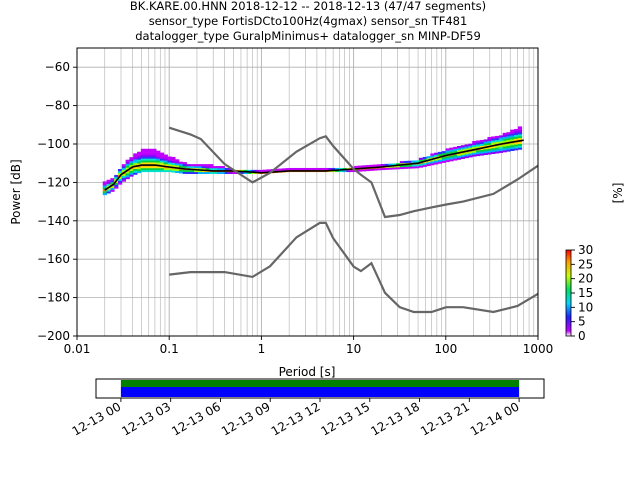 Image resolution: width=640 pixels, height=480 pixels. What do you see at coordinates (314, 165) in the screenshot?
I see `psd-mode-line` at bounding box center [314, 165].